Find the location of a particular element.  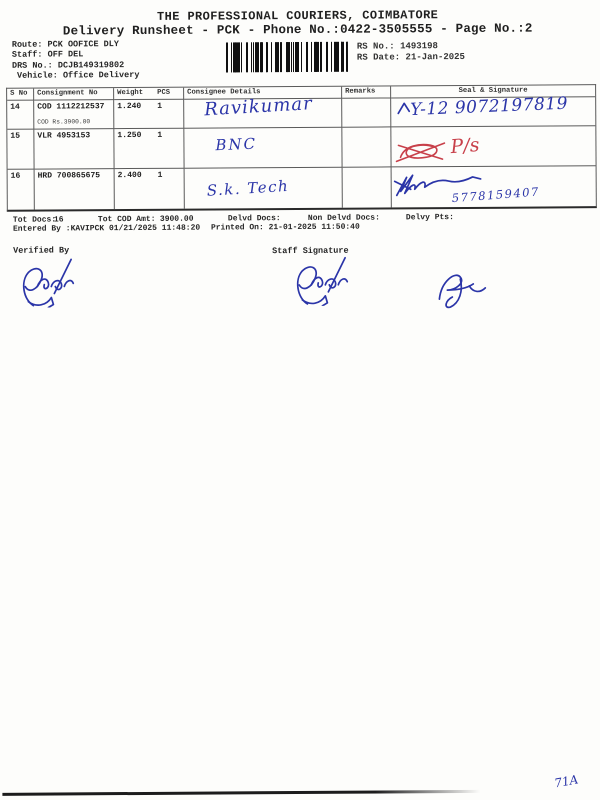

vehicle-value: Office Delivery is located at coordinates (101, 75).